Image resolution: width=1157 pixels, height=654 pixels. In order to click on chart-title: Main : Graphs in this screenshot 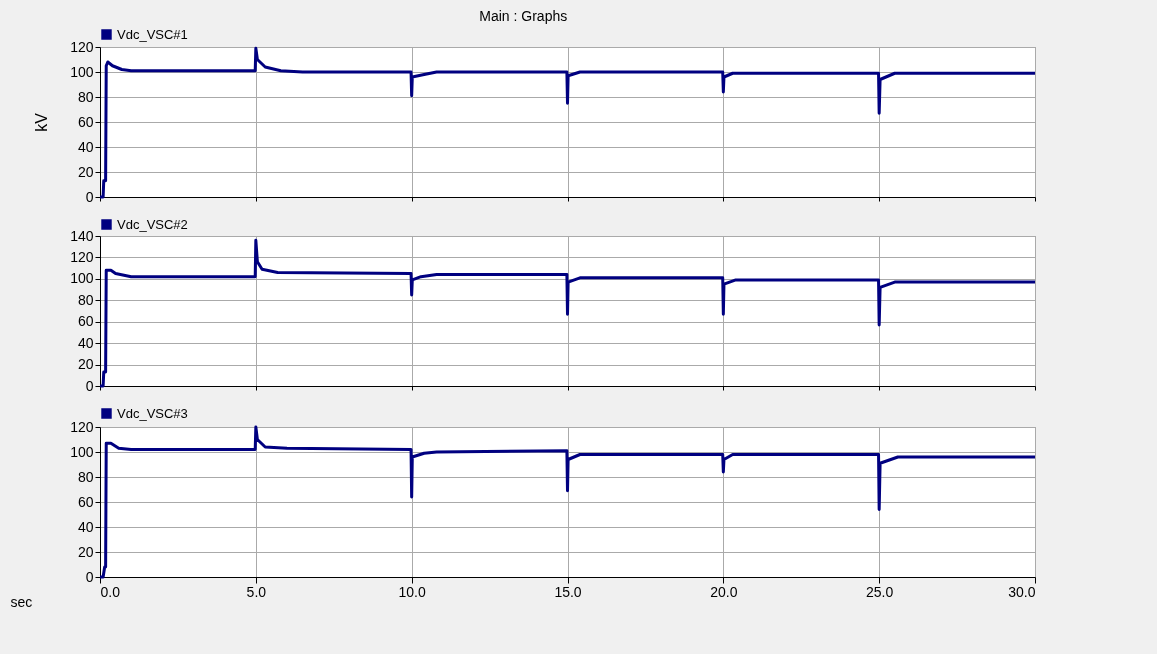, I will do `click(523, 15)`.